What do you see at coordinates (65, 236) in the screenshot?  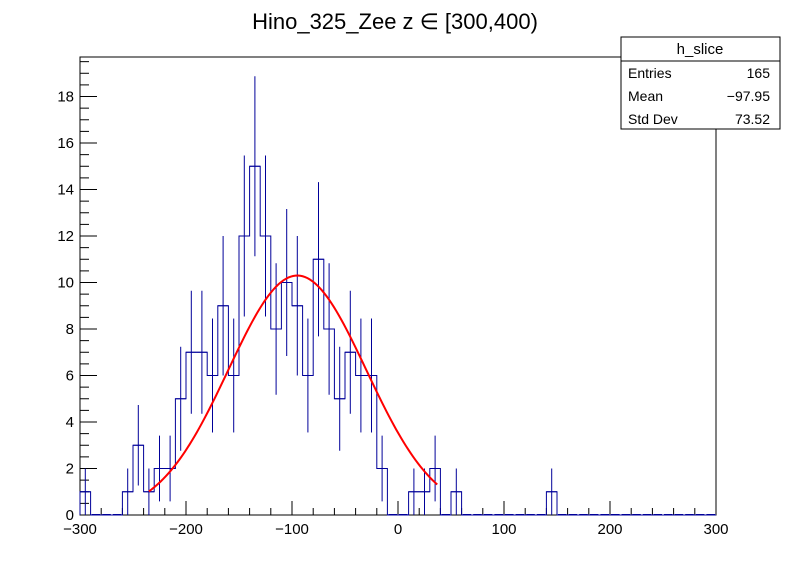 I see `y-tick-label: 12` at bounding box center [65, 236].